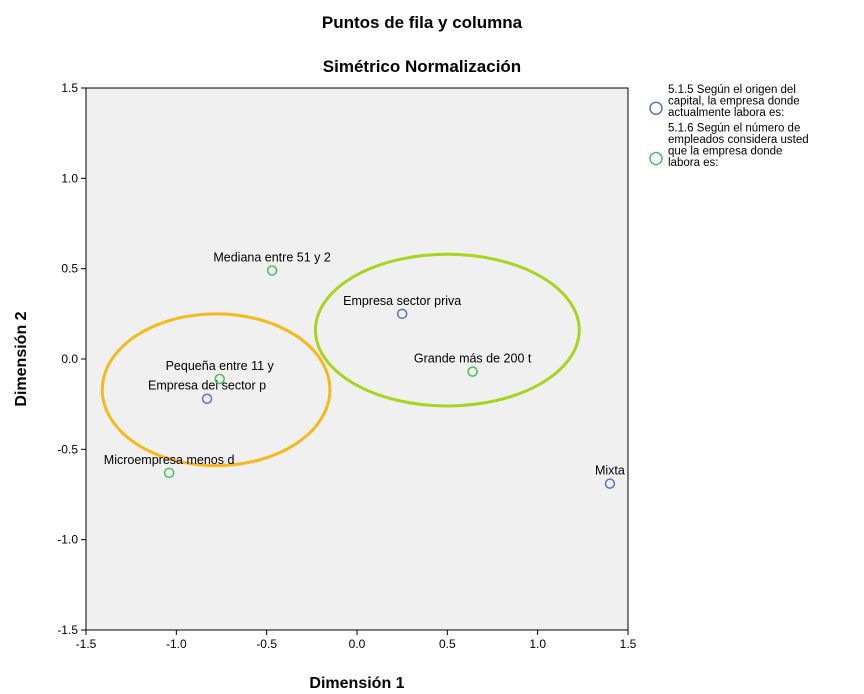 The image size is (864, 694). What do you see at coordinates (726, 113) in the screenshot?
I see `legend-line: actualmente labora es:` at bounding box center [726, 113].